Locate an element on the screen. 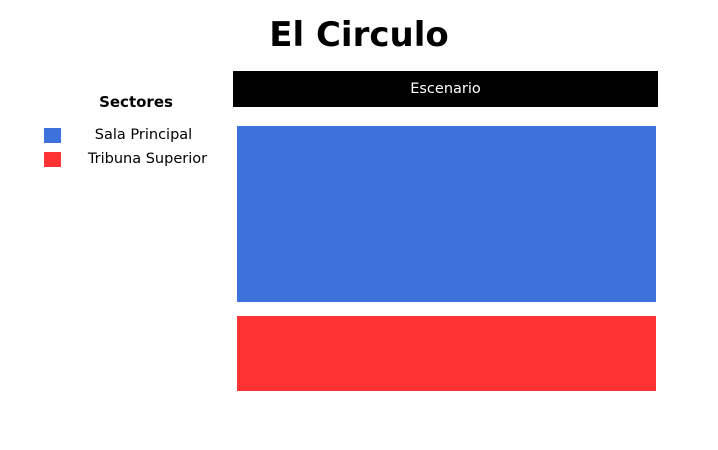 Image resolution: width=718 pixels, height=450 pixels. legend-heading: Sectores is located at coordinates (136, 102).